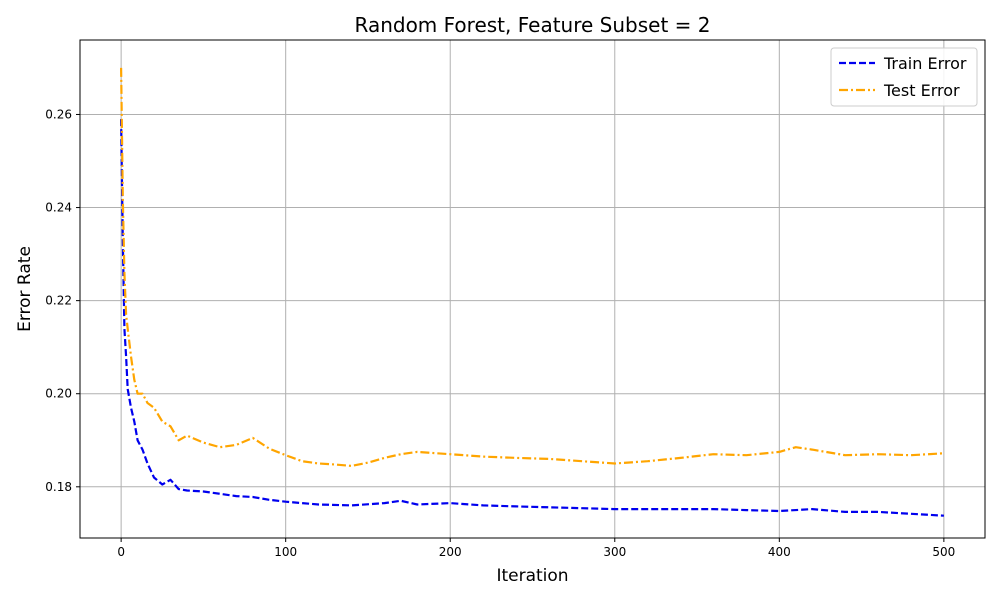 The width and height of the screenshot is (1000, 600). Describe the element at coordinates (921, 90) in the screenshot. I see `legend-label-test-error: Test Error` at that location.